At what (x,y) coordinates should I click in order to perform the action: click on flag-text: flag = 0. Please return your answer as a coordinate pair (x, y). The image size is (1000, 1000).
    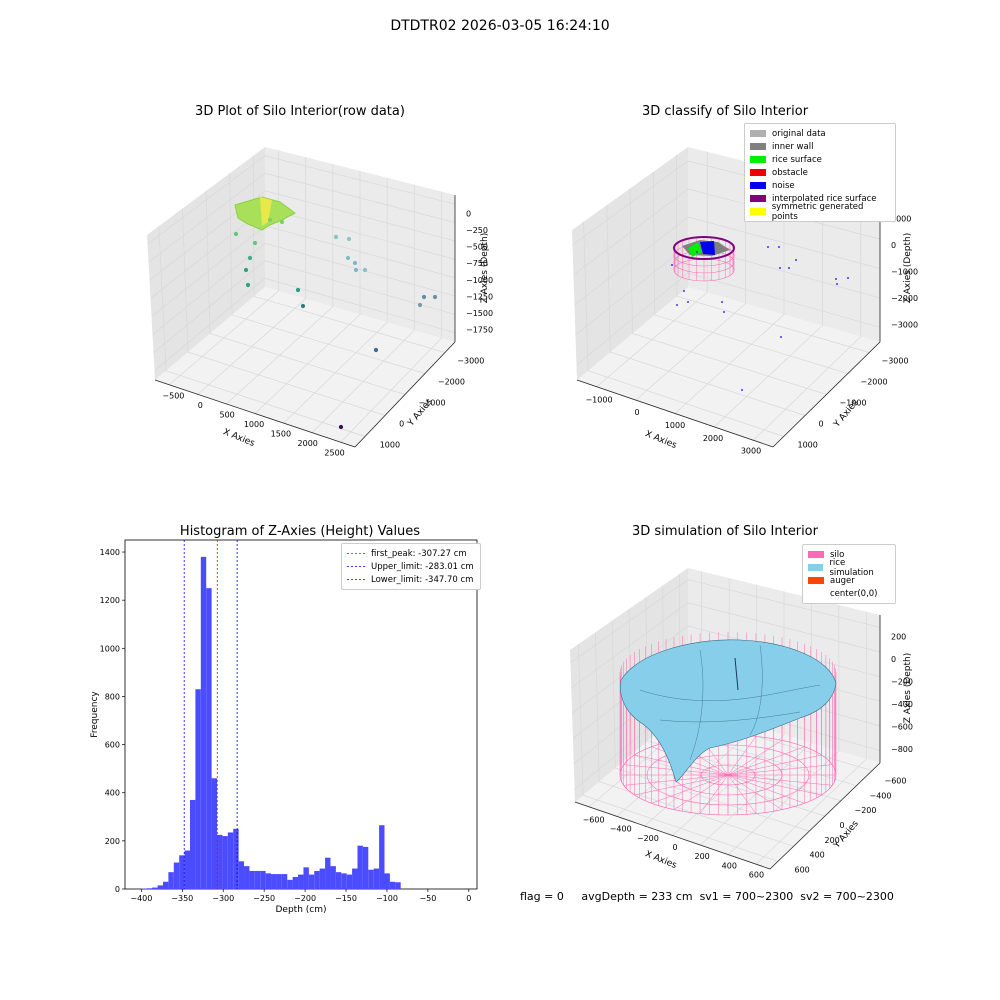
    Looking at the image, I should click on (542, 896).